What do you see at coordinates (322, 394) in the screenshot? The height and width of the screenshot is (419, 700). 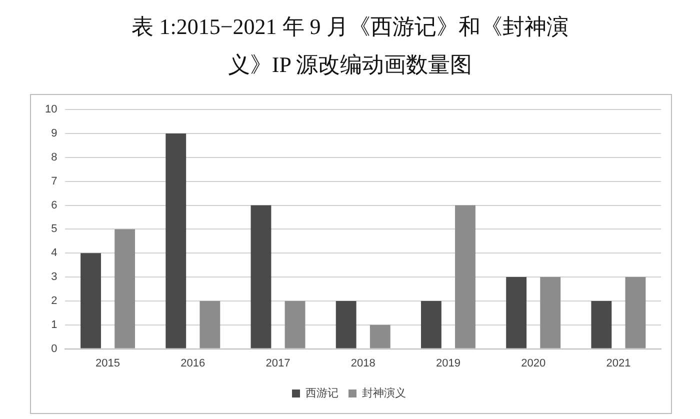 I see `legend-label: 西游记` at bounding box center [322, 394].